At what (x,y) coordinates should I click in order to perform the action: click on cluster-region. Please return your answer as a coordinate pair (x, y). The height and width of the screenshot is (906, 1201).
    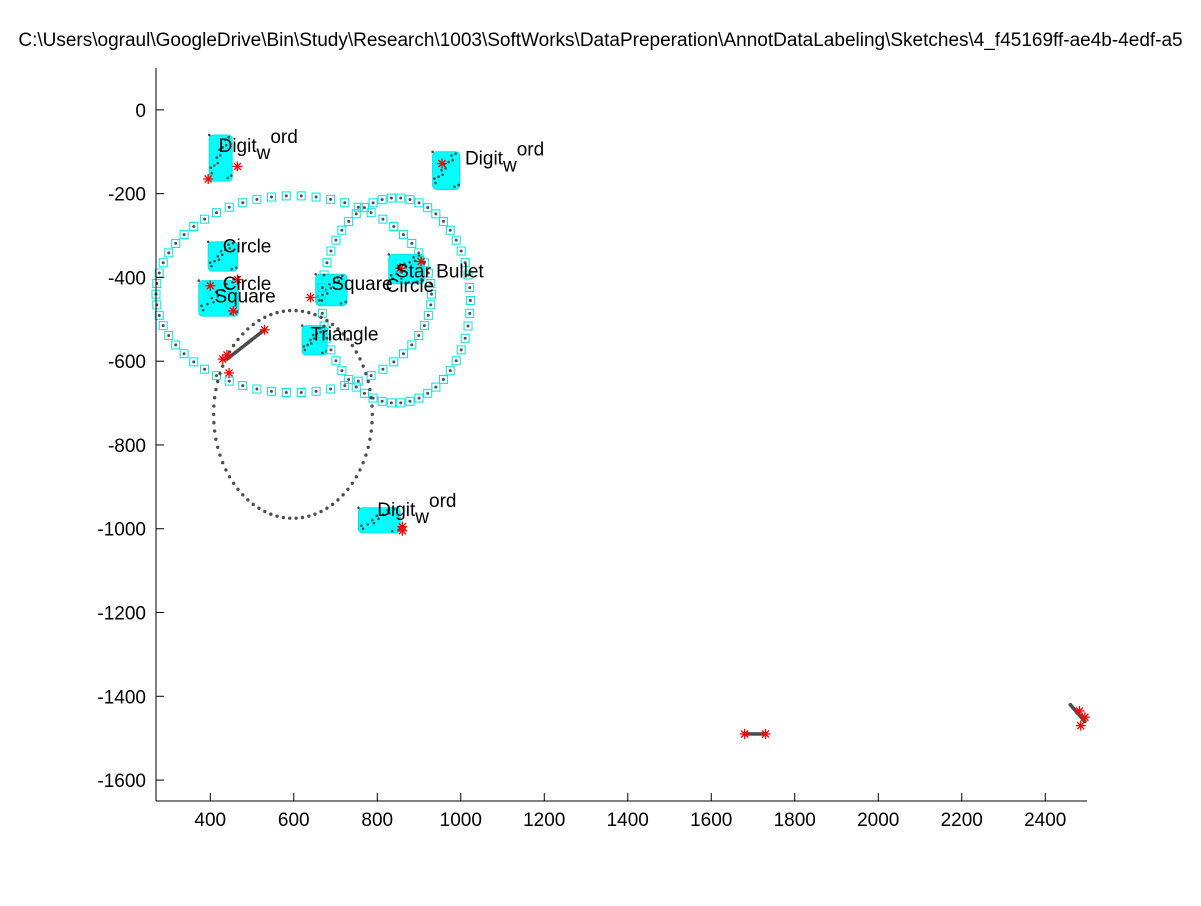
    Looking at the image, I should click on (220, 158).